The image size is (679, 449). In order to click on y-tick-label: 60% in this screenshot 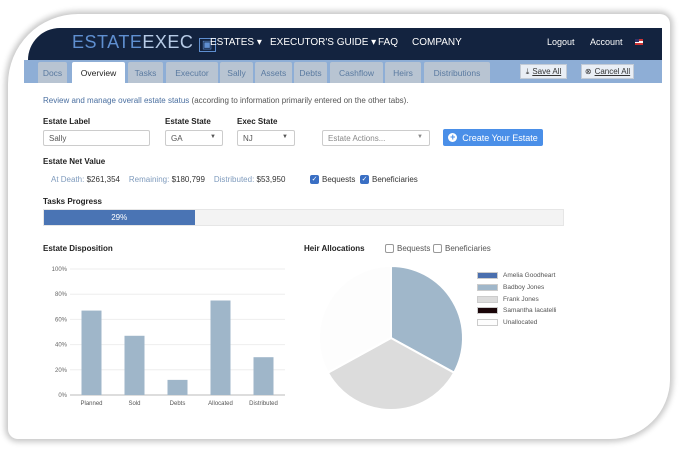, I will do `click(61, 320)`.